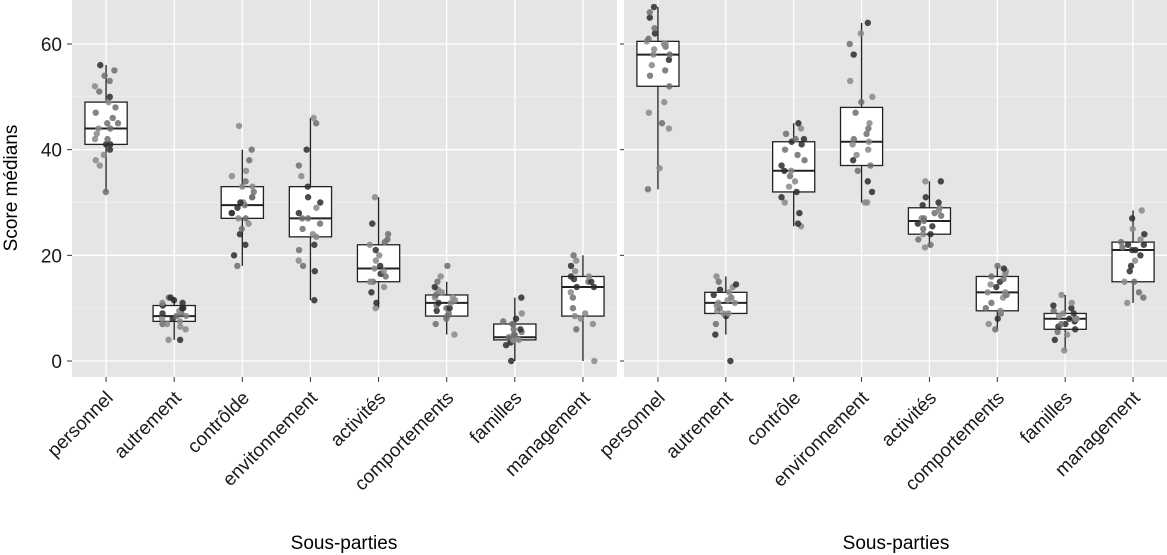  I want to click on x-tick-label: autrement, so click(148, 425).